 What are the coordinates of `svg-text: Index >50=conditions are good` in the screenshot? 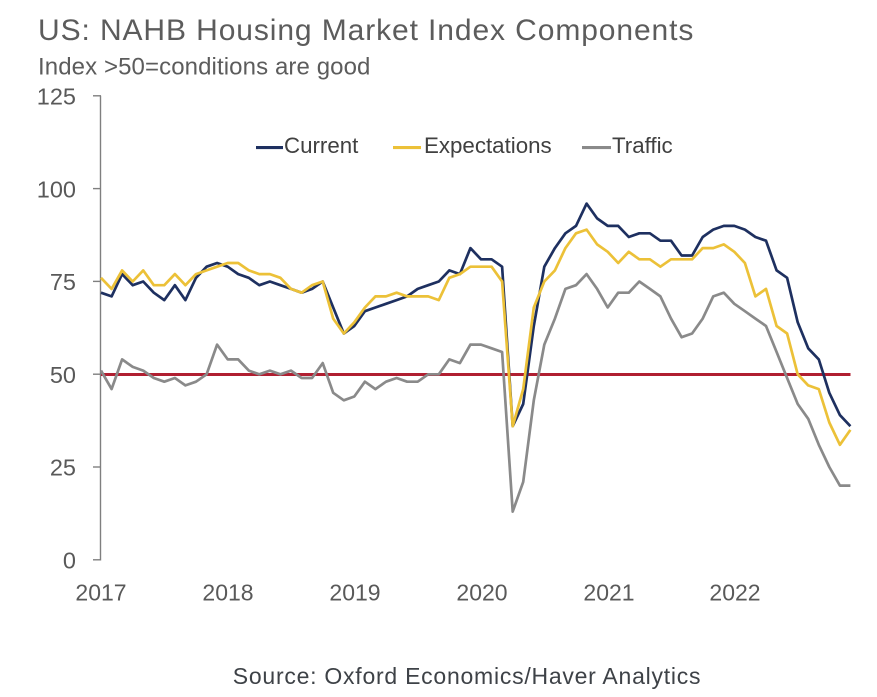 It's located at (204, 67).